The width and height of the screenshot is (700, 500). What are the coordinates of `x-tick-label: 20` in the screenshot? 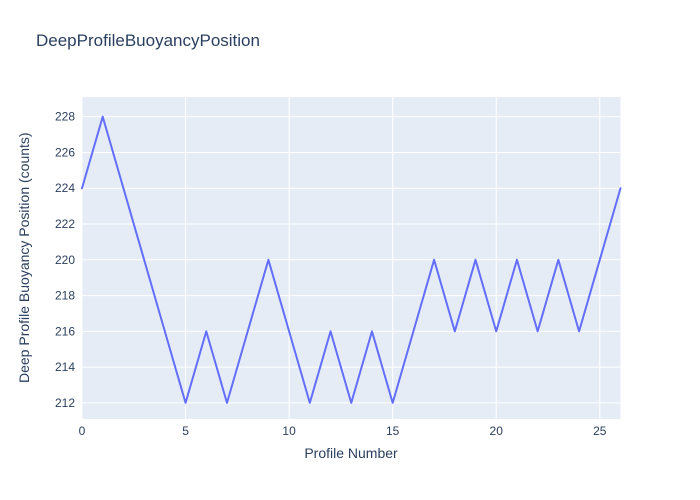 It's located at (497, 431).